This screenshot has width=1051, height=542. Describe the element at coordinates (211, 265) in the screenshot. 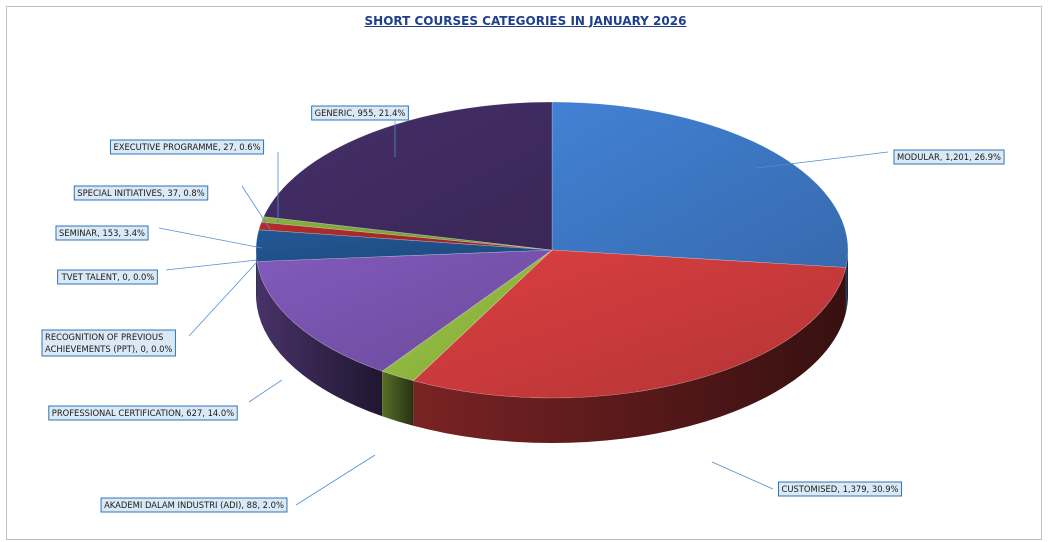

I see `leader-line-tvet-talent` at that location.